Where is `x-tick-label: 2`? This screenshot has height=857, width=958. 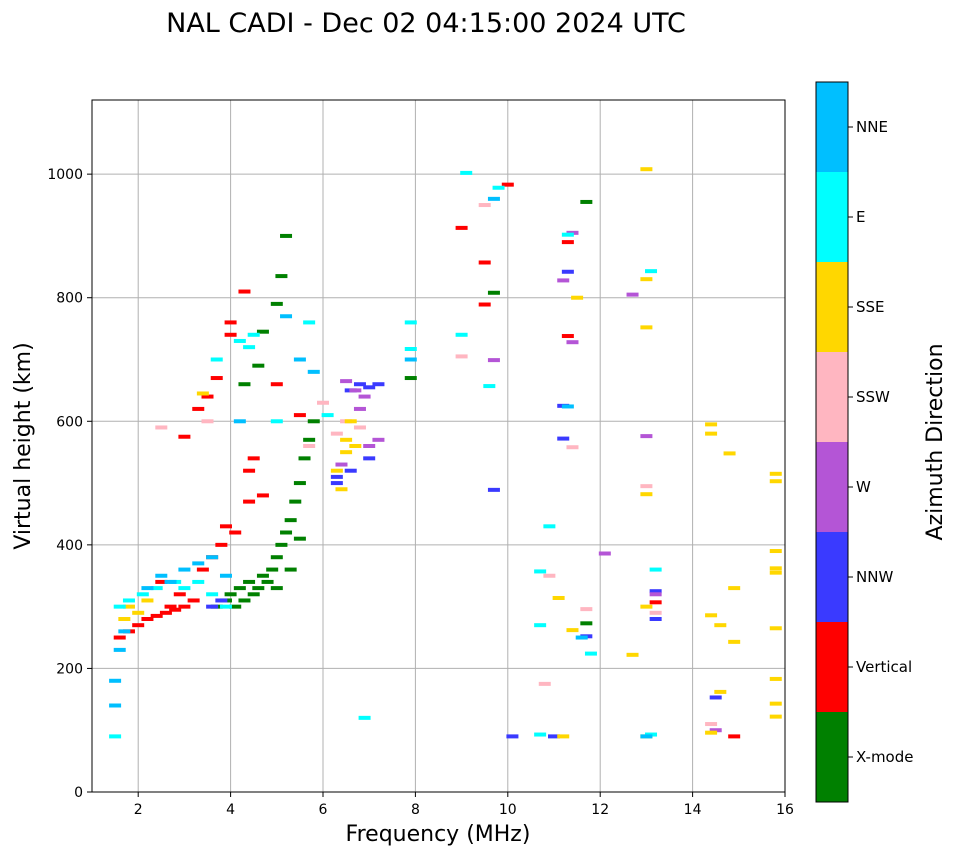
x-tick-label: 2 is located at coordinates (138, 810).